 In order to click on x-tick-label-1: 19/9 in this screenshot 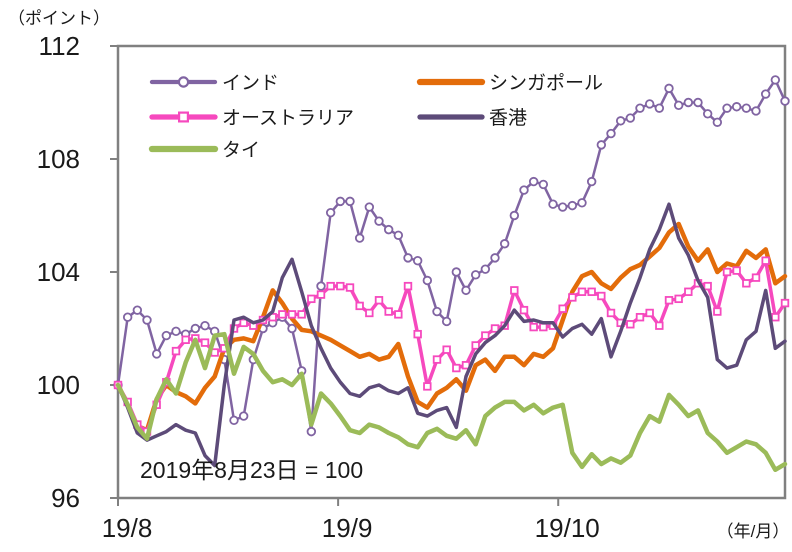, I will do `click(347, 528)`.